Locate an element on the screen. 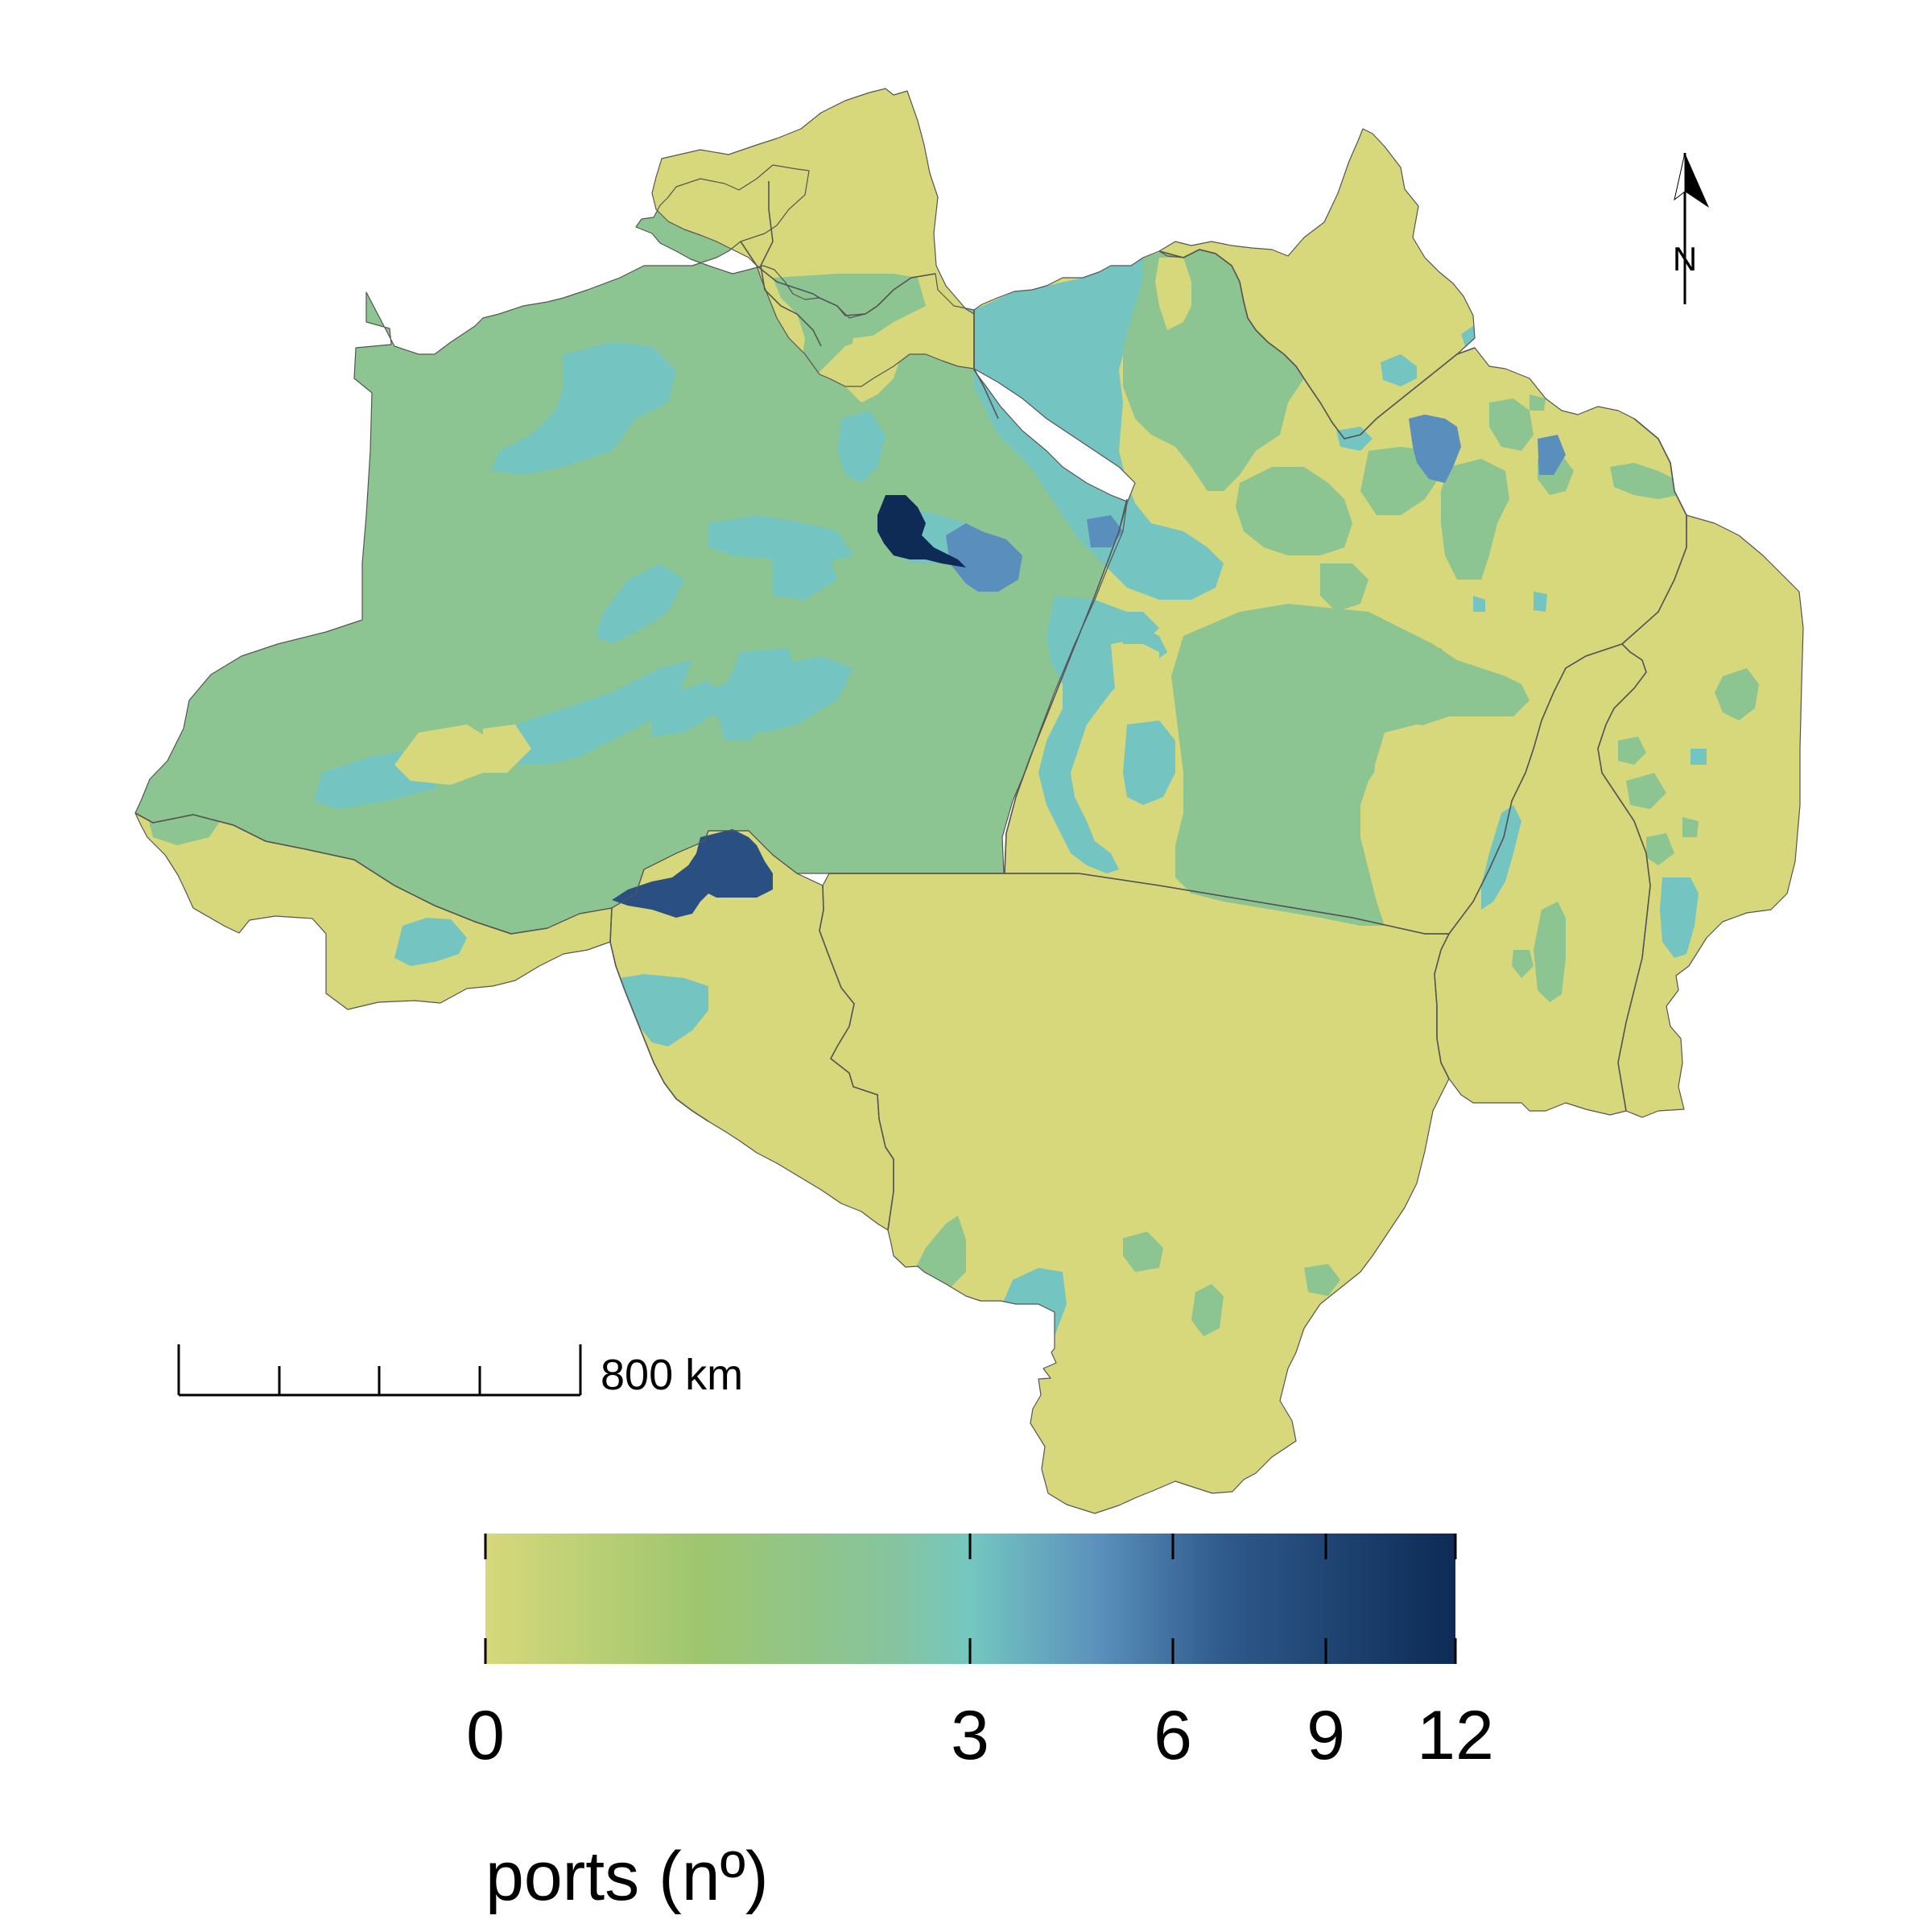 This screenshot has width=1932, height=1932. legend-tick-label: 3 is located at coordinates (970, 1735).